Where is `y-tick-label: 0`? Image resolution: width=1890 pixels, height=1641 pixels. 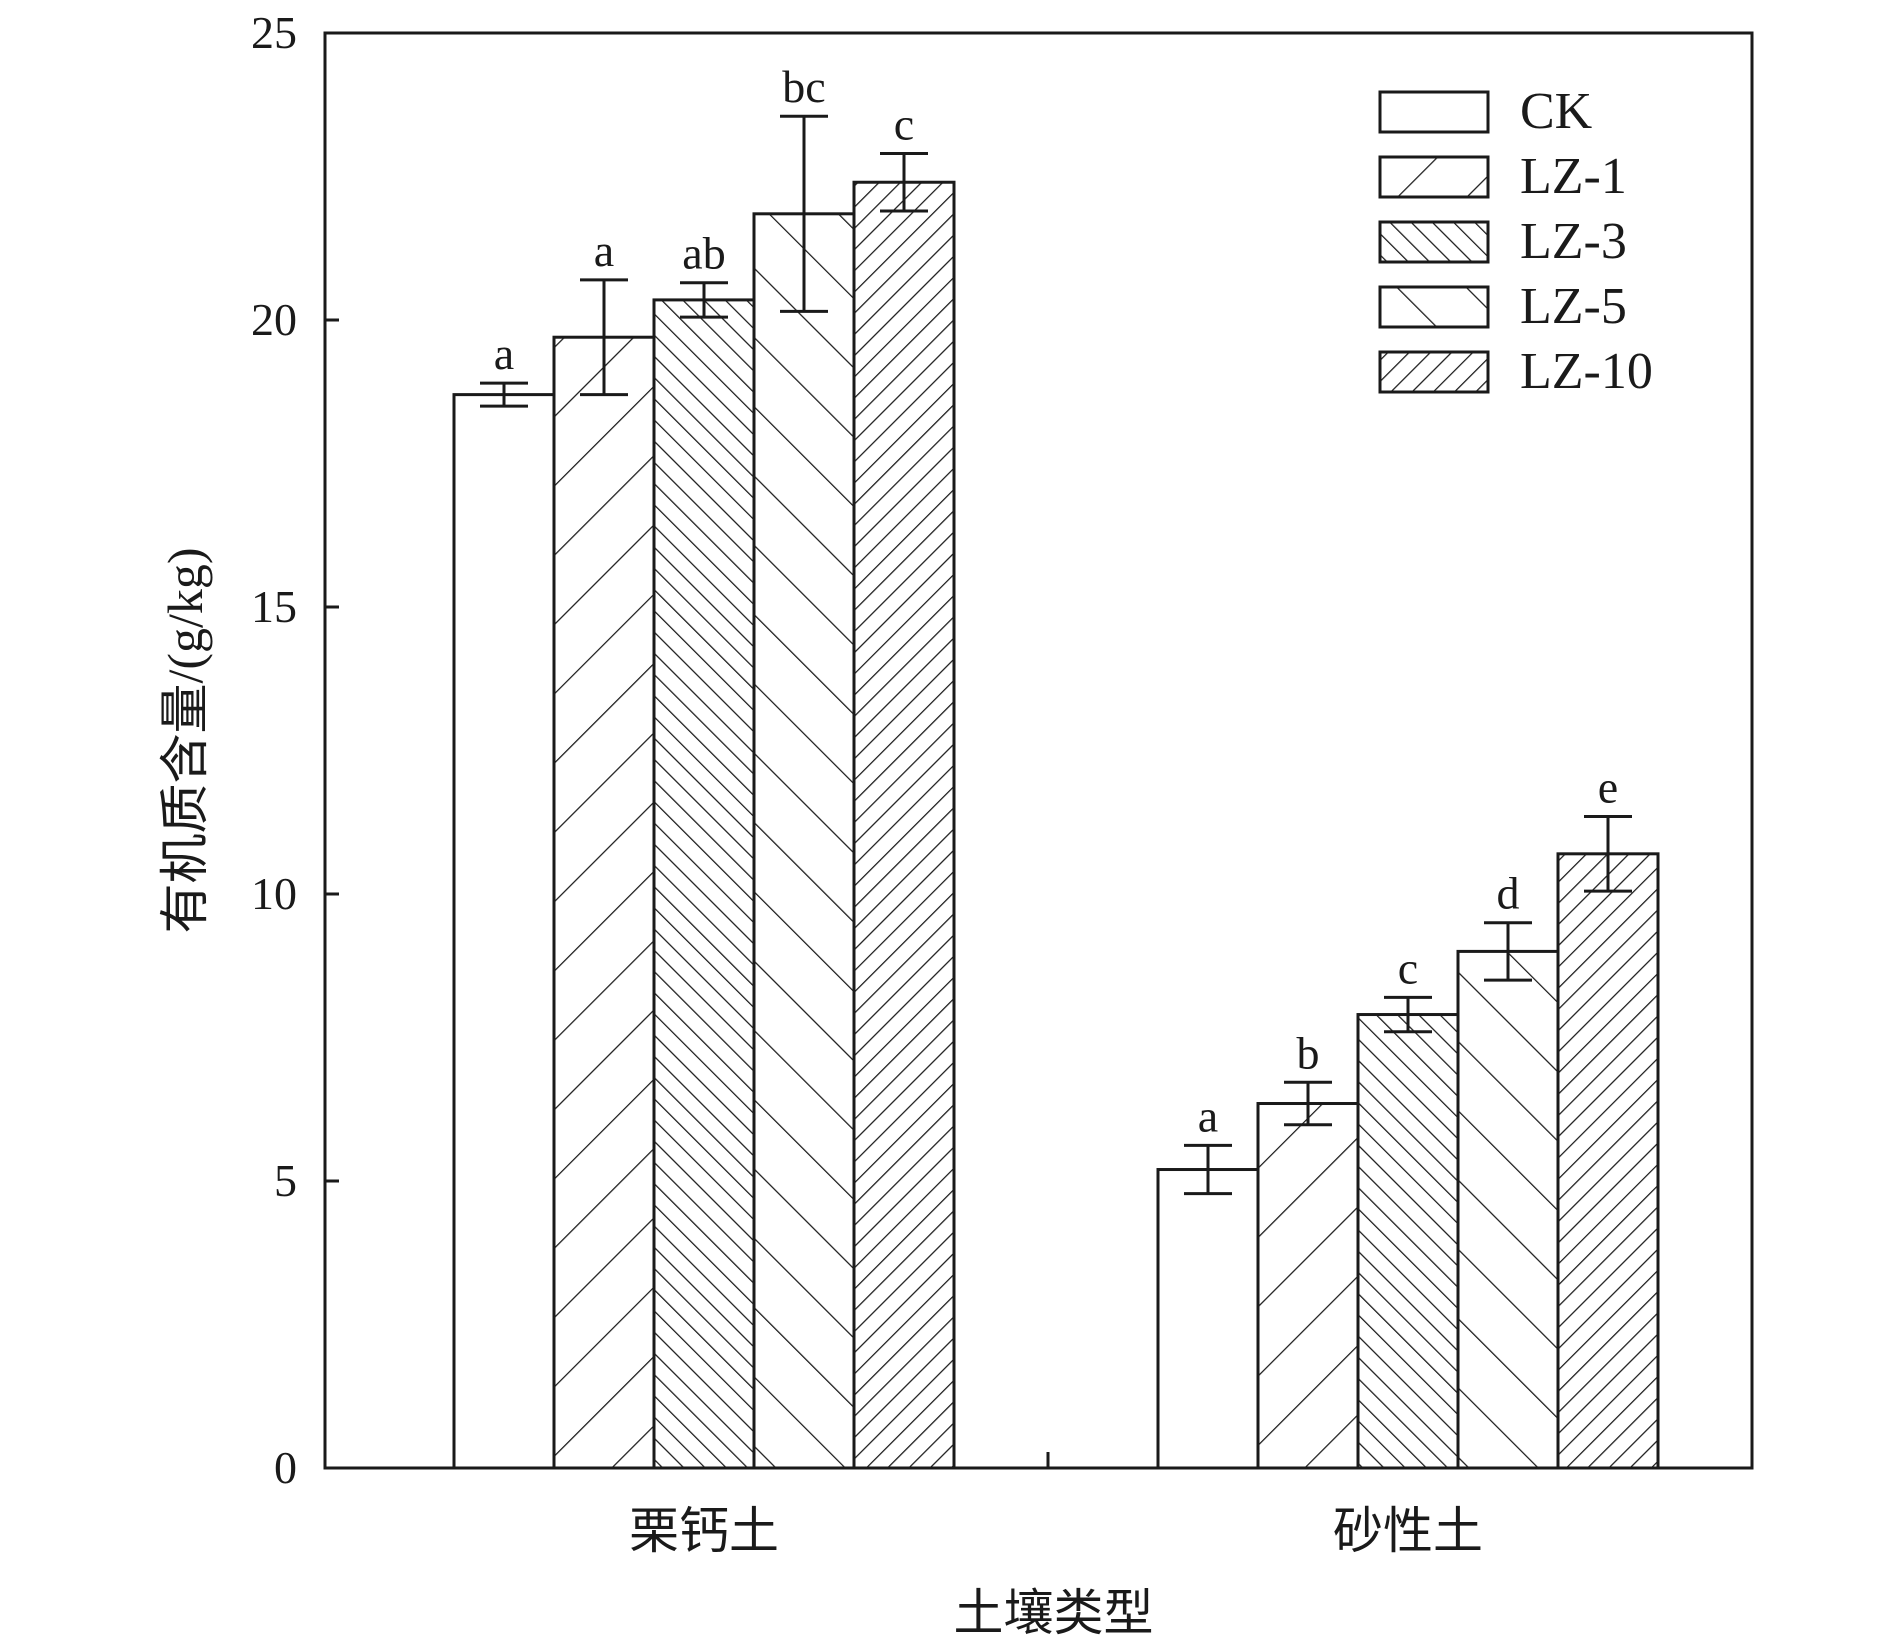
y-tick-label: 0 is located at coordinates (285, 1467).